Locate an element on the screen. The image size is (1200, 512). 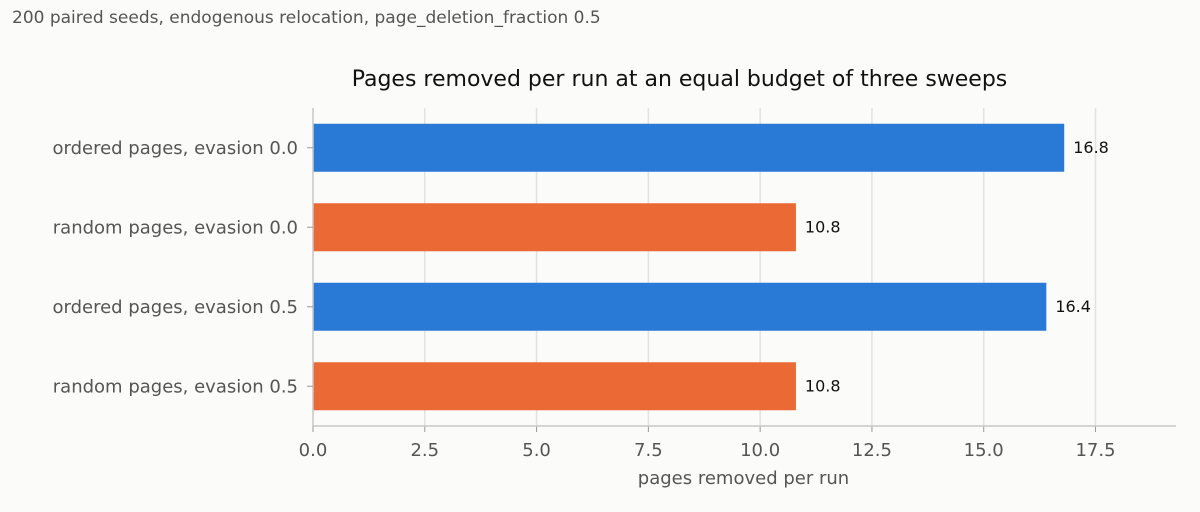
x-tick-label: 10.0 is located at coordinates (760, 450).